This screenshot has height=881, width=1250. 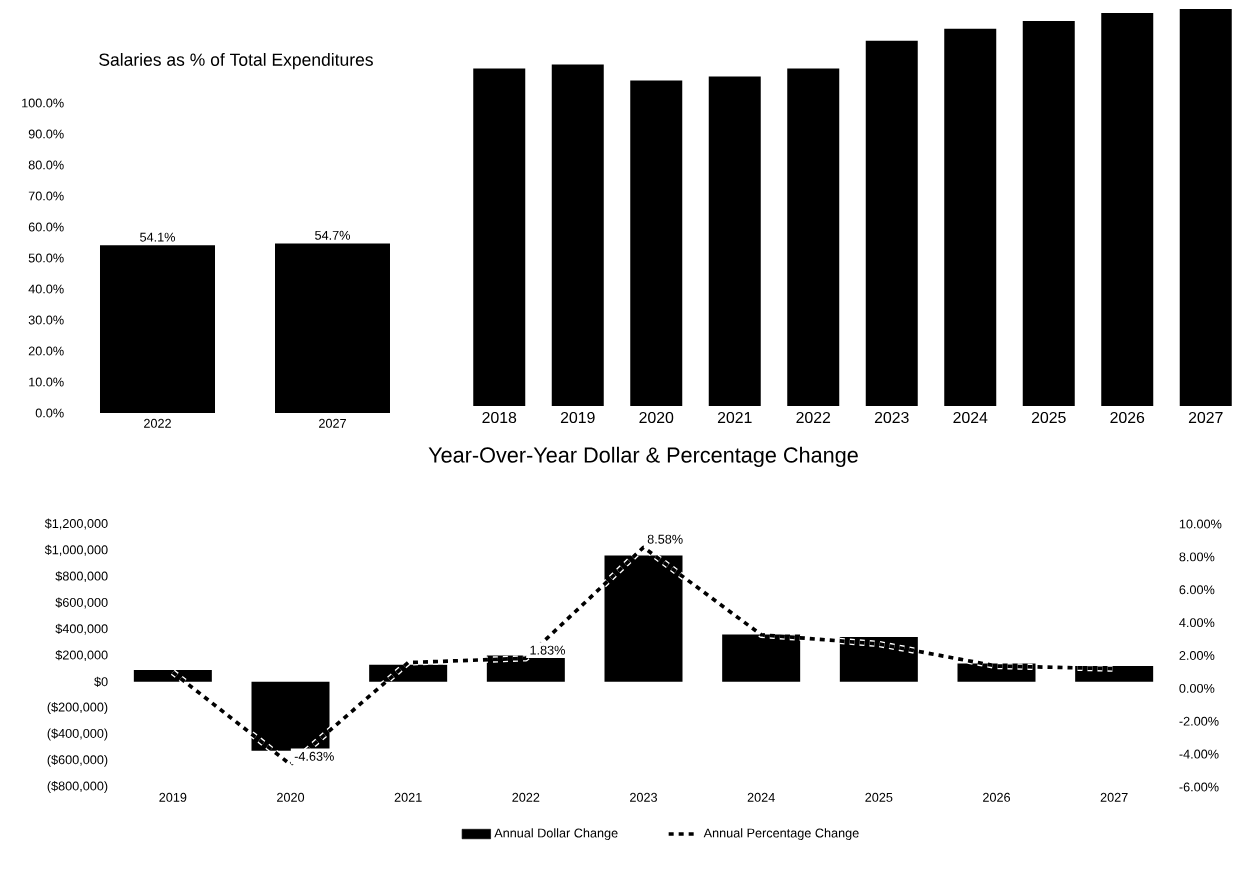 I want to click on y-tick-label: $1,000,000, so click(x=76, y=550).